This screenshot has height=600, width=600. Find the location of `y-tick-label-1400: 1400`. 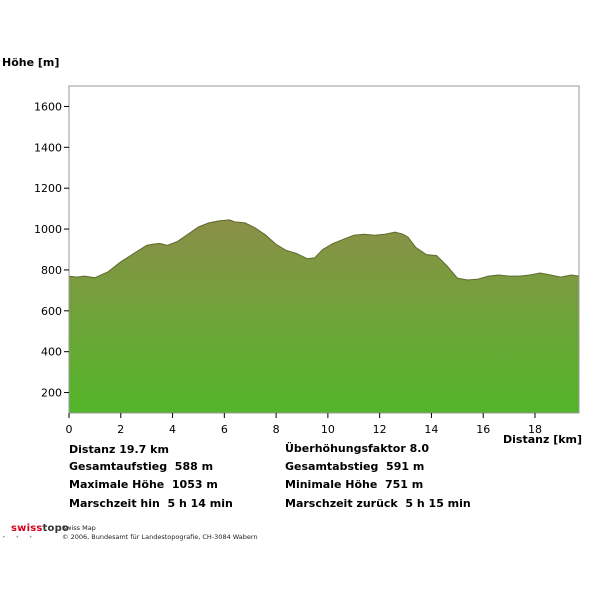

y-tick-label-1400: 1400 is located at coordinates (48, 147).